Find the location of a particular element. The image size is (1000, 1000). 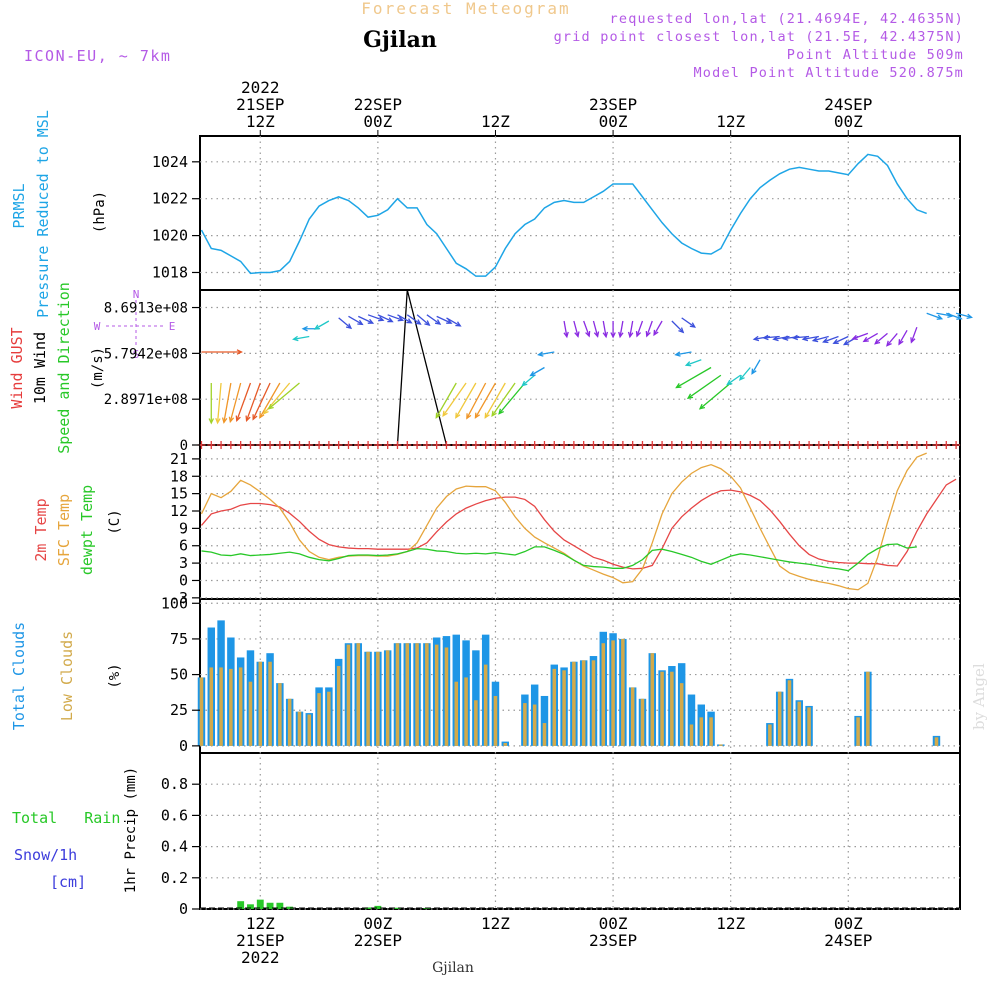

wind-title-speed: Speed and Direction is located at coordinates (64, 368).